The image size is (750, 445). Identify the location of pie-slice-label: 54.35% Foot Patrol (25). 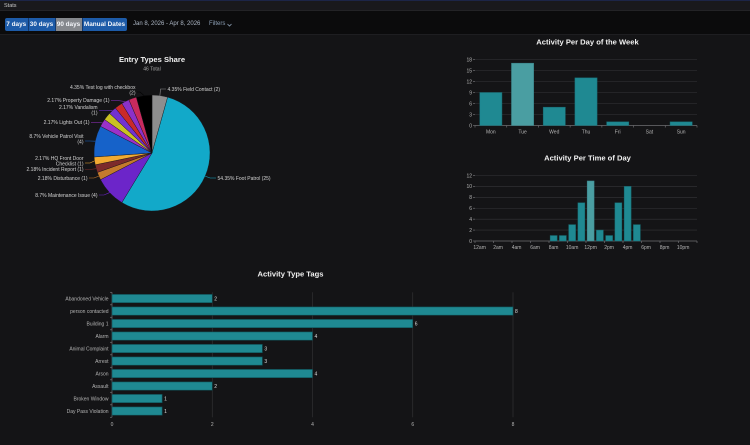
(244, 179).